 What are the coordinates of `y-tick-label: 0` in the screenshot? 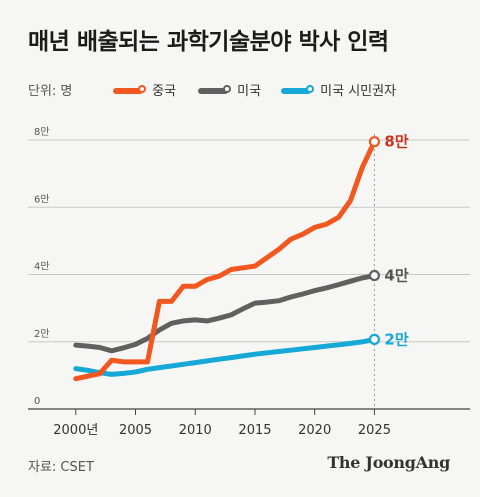 It's located at (37, 401).